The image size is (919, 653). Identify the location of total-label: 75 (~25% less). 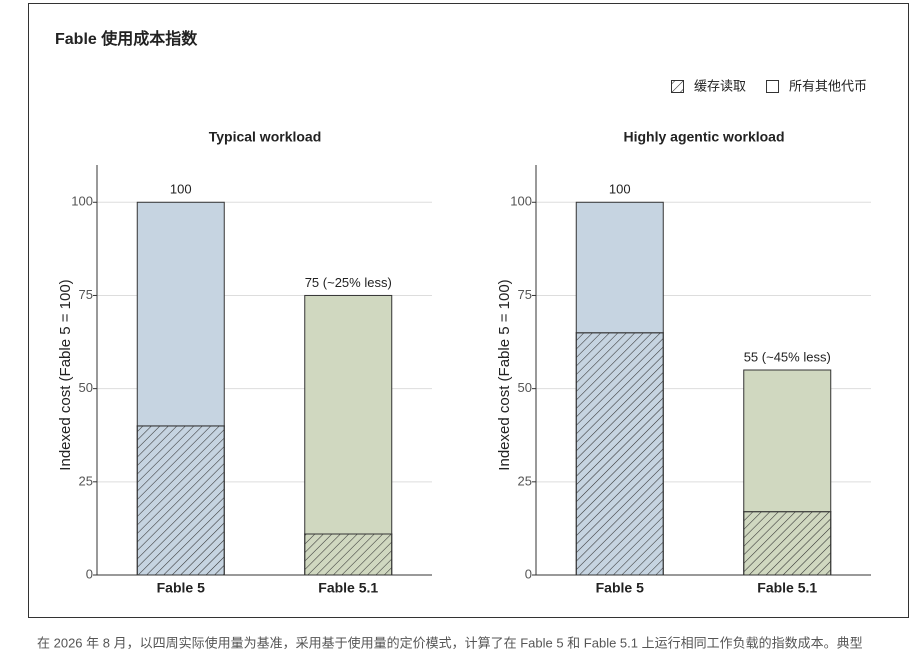
(348, 282).